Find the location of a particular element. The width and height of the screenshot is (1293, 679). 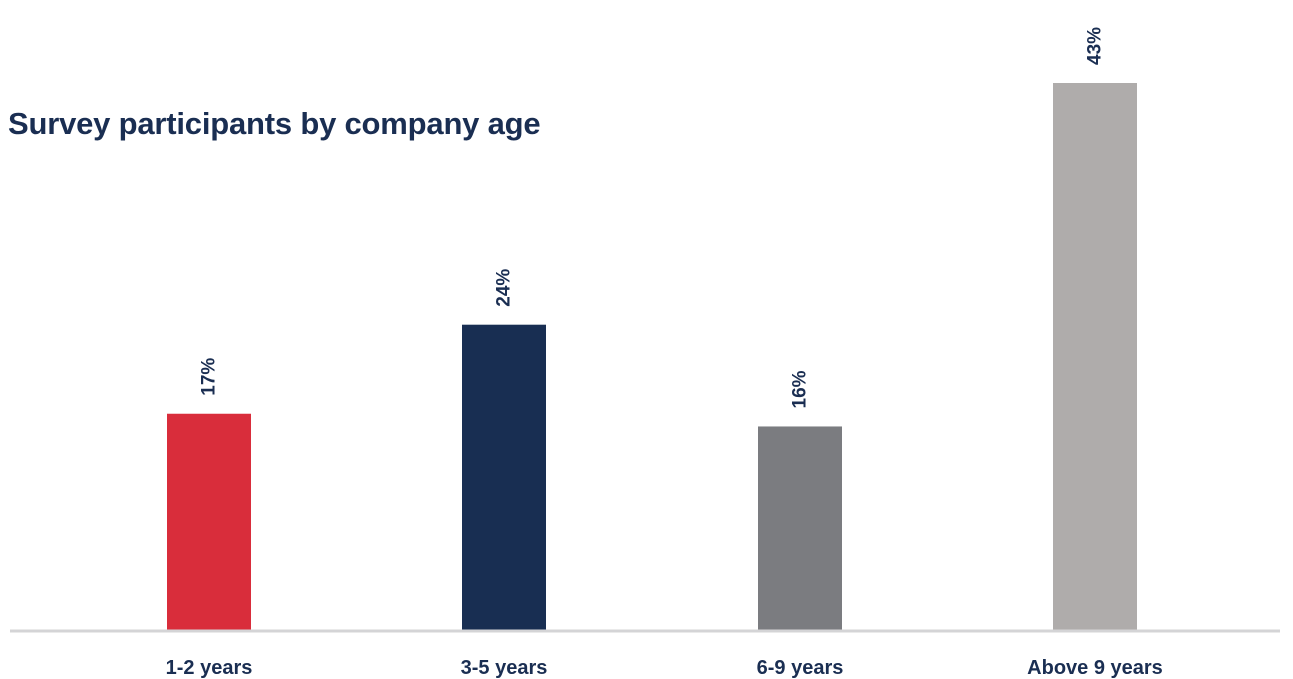

category-label-0: 1-2 years is located at coordinates (209, 668).